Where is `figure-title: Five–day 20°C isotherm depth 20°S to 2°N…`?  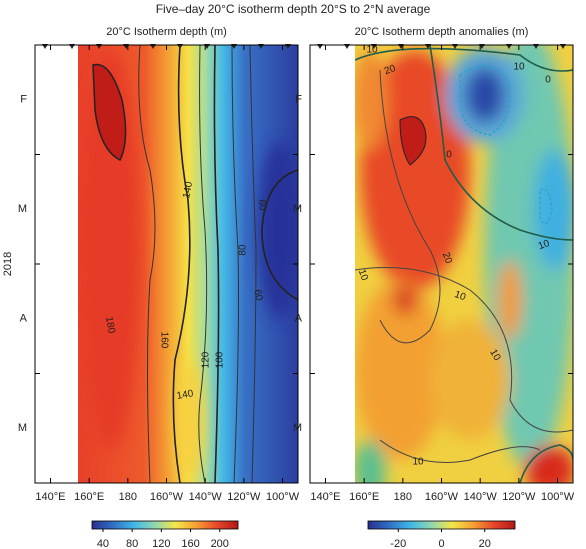
figure-title: Five–day 20°C isotherm depth 20°S to 2°N… is located at coordinates (293, 9).